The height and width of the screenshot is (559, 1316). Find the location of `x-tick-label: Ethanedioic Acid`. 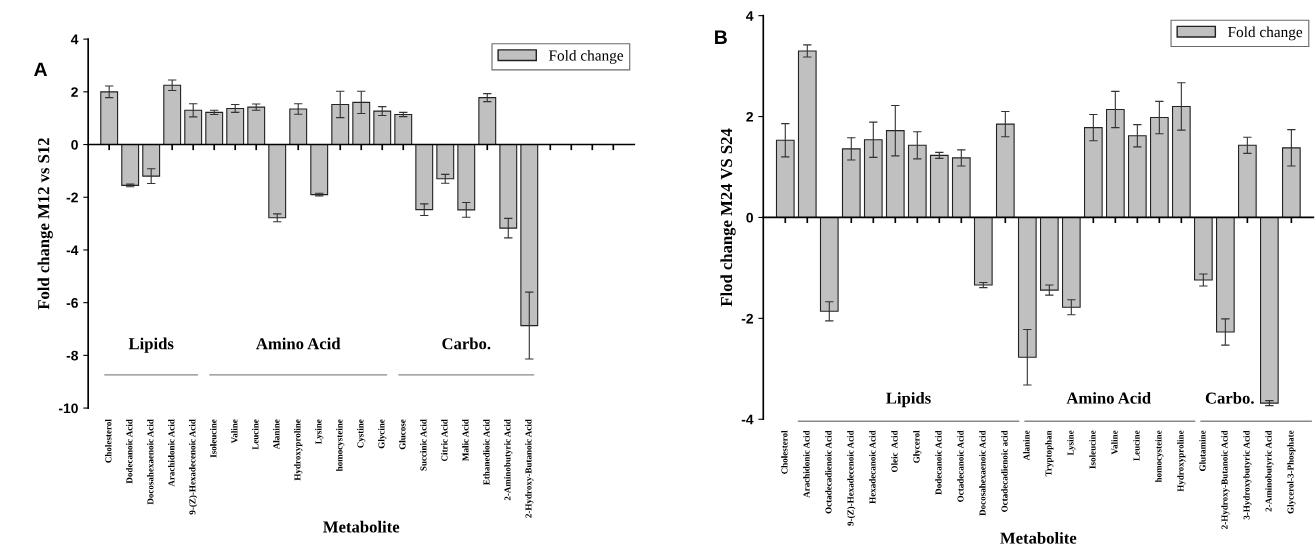

x-tick-label: Ethanedioic Acid is located at coordinates (486, 452).